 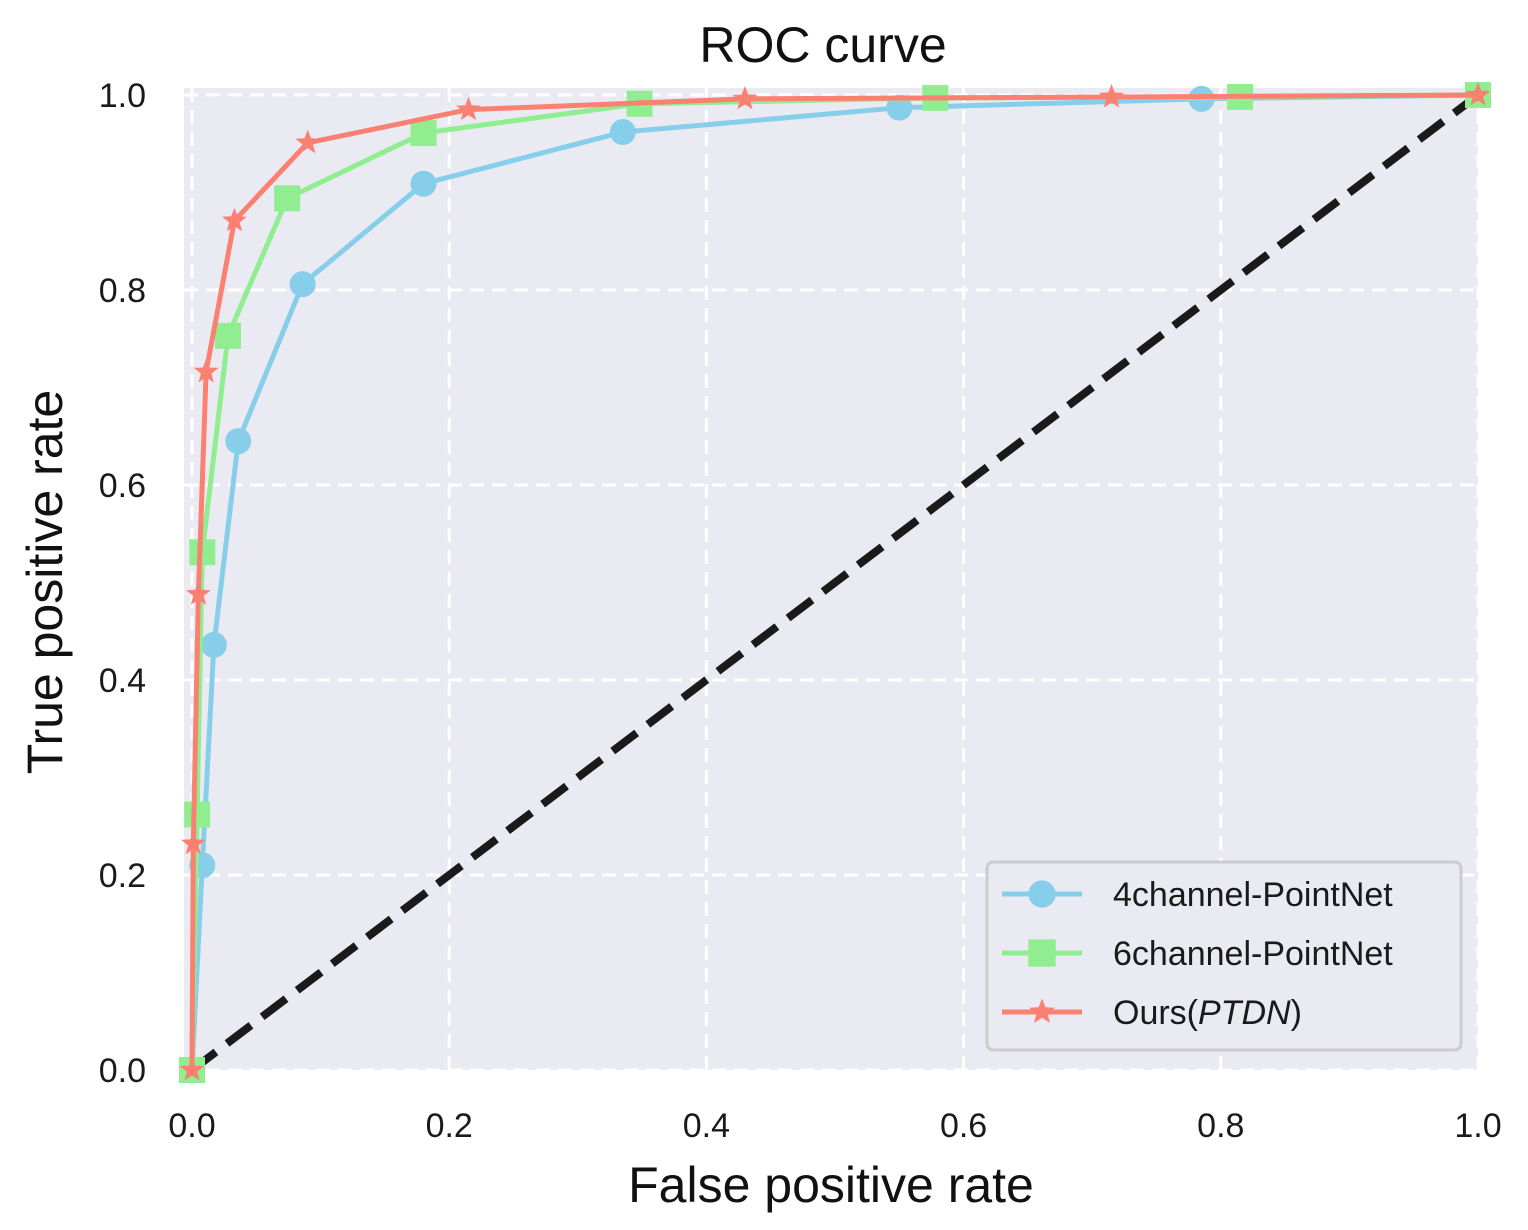 I want to click on y-tick-label-1: 0.2, so click(x=122, y=876).